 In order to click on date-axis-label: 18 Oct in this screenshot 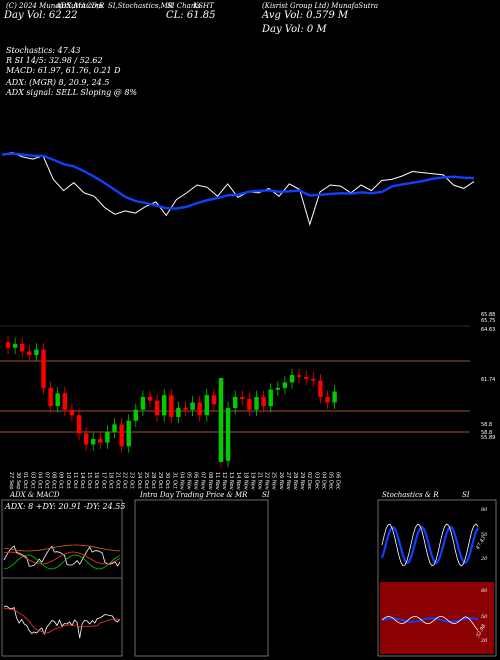, I will do `click(110, 480)`.